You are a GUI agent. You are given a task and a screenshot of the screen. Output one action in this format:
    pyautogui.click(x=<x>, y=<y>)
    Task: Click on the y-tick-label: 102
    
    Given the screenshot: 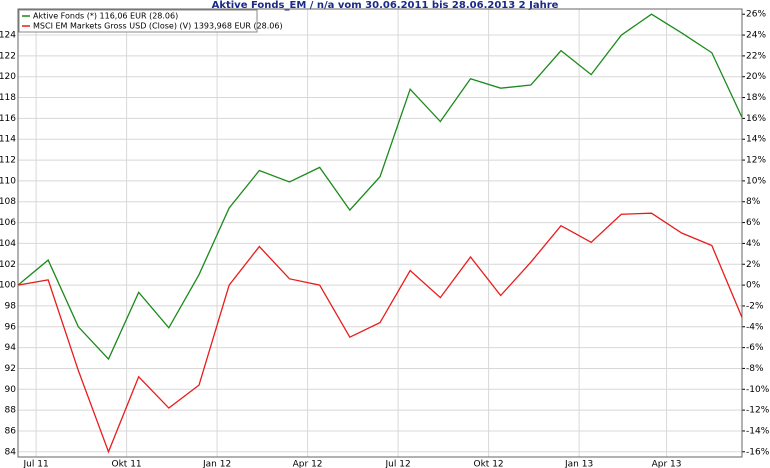 What is the action you would take?
    pyautogui.click(x=8, y=265)
    